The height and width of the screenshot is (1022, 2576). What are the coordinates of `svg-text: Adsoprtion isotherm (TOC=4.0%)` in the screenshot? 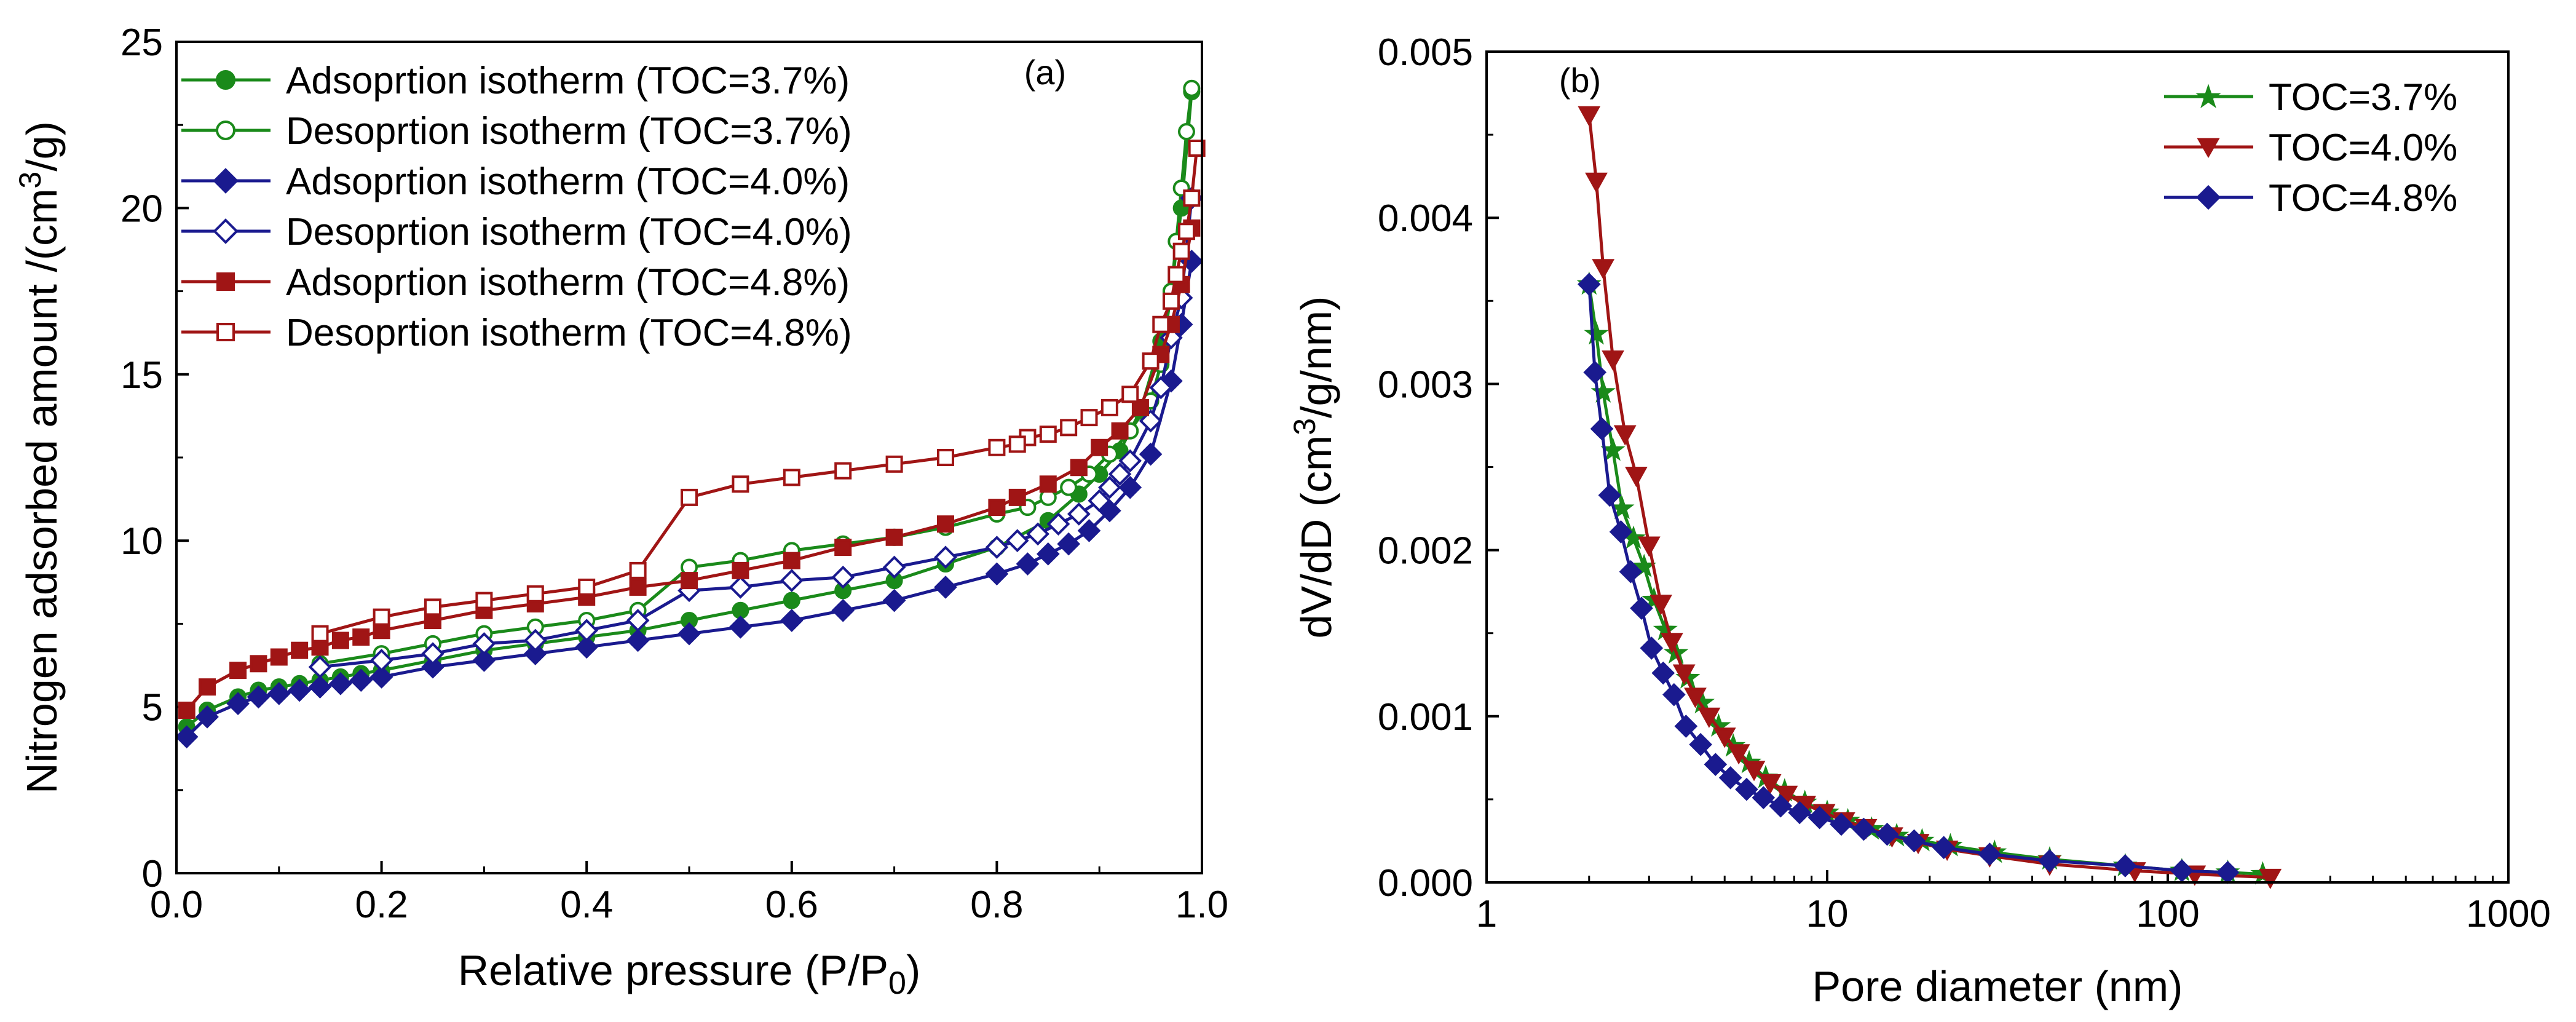 It's located at (568, 182).